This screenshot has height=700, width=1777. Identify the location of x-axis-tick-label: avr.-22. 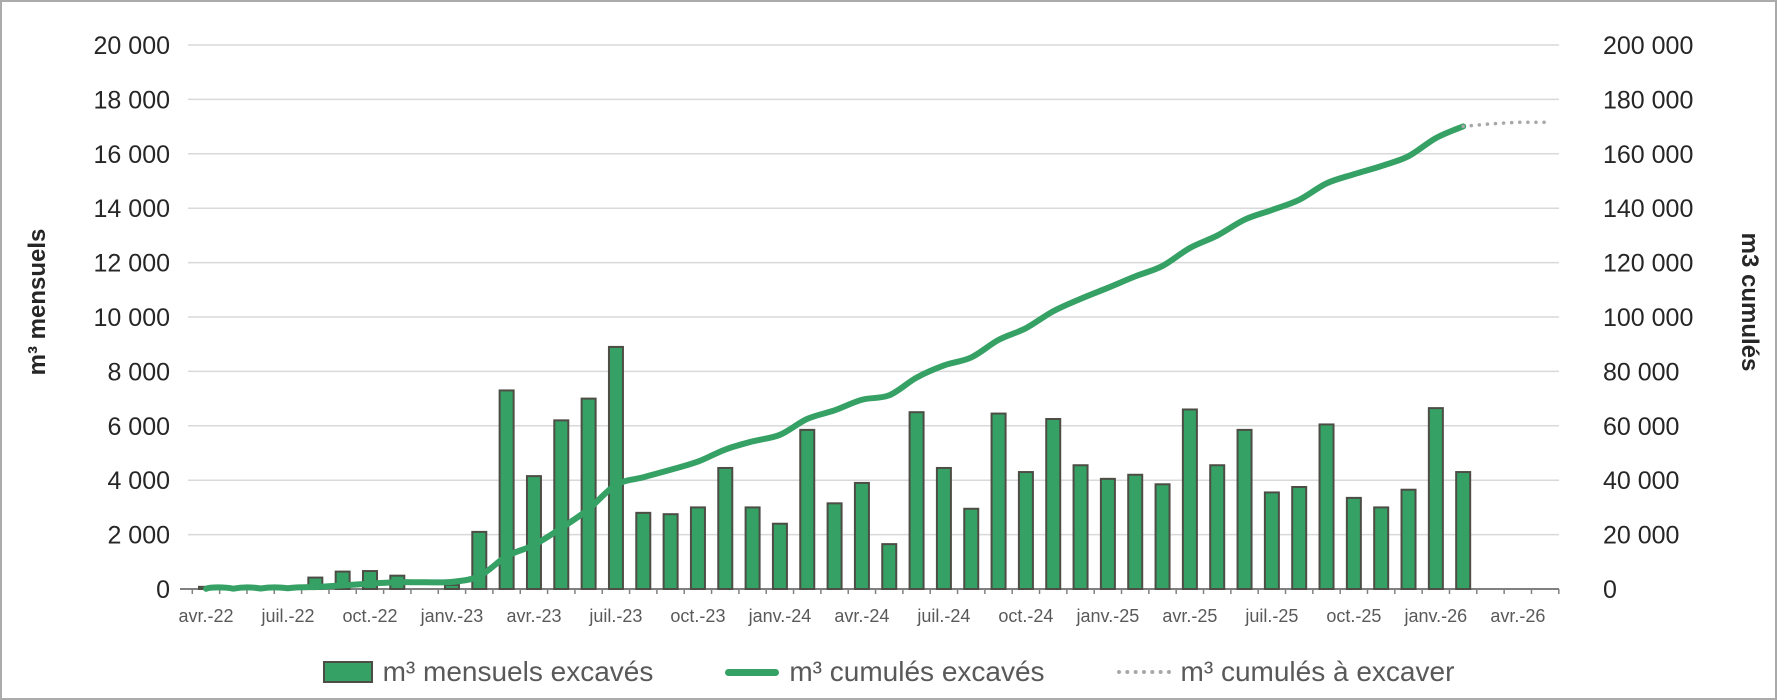
(205, 616).